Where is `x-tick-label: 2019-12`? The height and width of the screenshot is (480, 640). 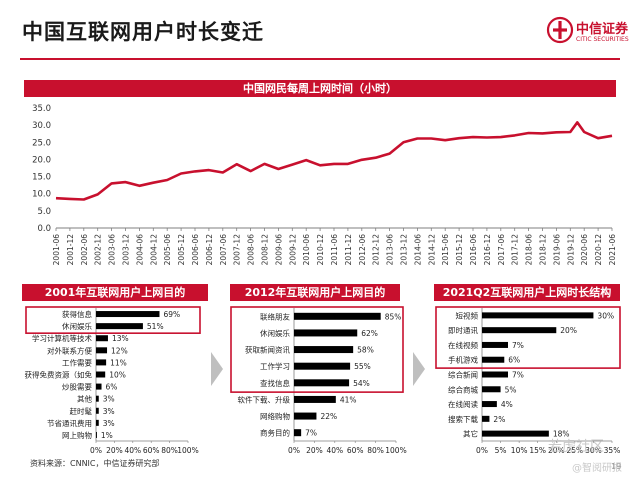
x-tick-label: 2019-12 is located at coordinates (570, 250).